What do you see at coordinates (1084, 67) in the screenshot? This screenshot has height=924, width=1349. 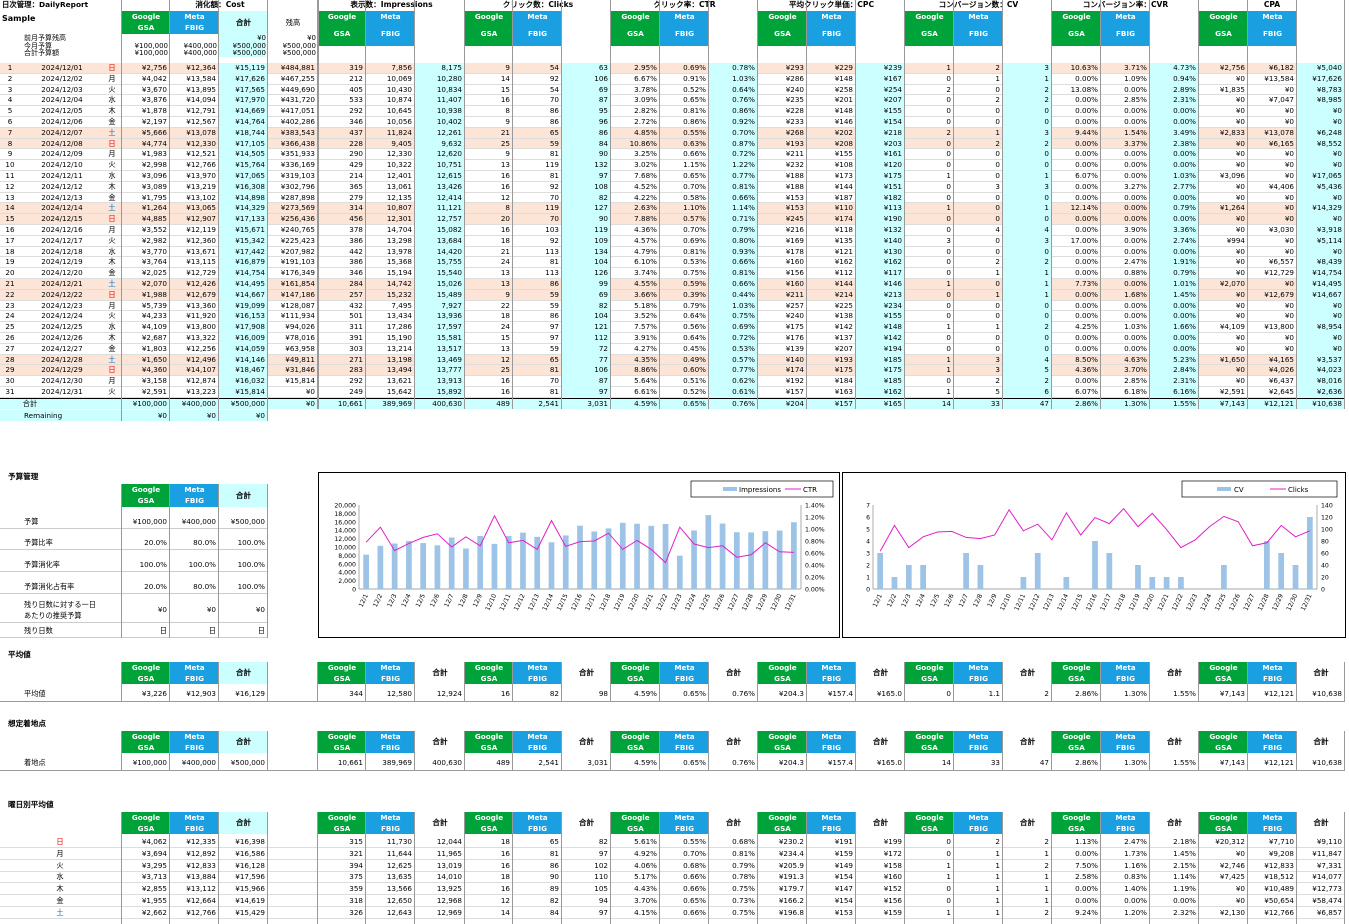 I see `data-cell: 10.63%` at bounding box center [1084, 67].